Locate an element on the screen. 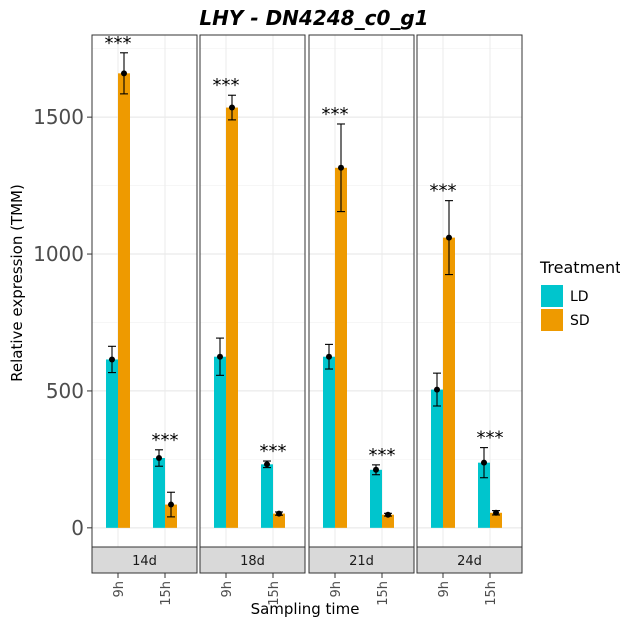  facet-strip-label: 18d is located at coordinates (252, 561).